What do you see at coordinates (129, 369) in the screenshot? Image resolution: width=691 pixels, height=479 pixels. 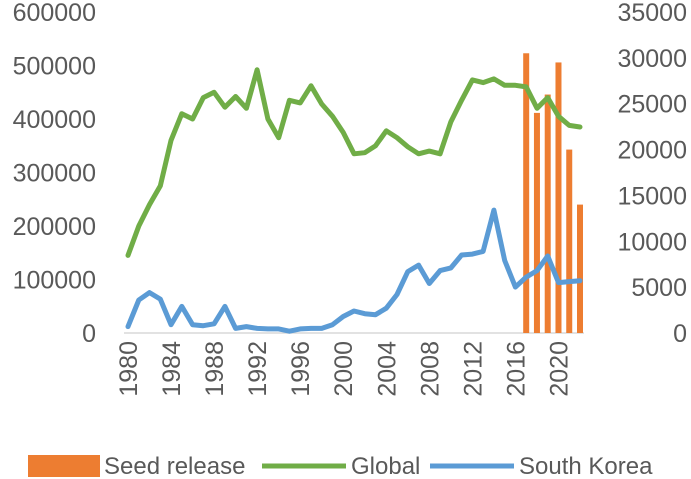 I see `x-tick-label: 1980` at bounding box center [129, 369].